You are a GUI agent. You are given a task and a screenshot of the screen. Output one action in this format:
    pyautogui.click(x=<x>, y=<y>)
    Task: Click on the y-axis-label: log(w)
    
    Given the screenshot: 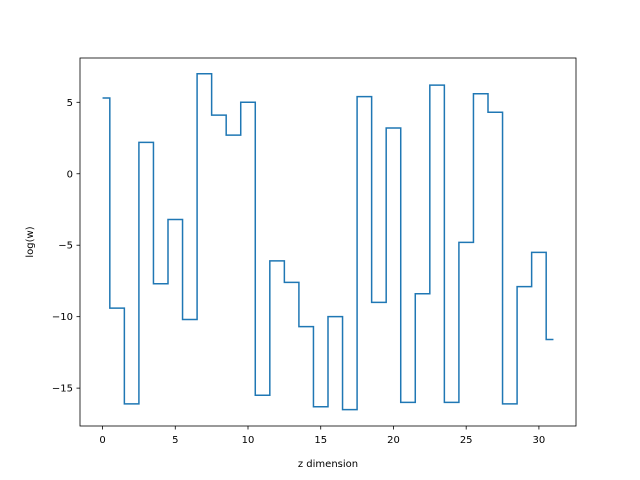 What is the action you would take?
    pyautogui.click(x=30, y=241)
    